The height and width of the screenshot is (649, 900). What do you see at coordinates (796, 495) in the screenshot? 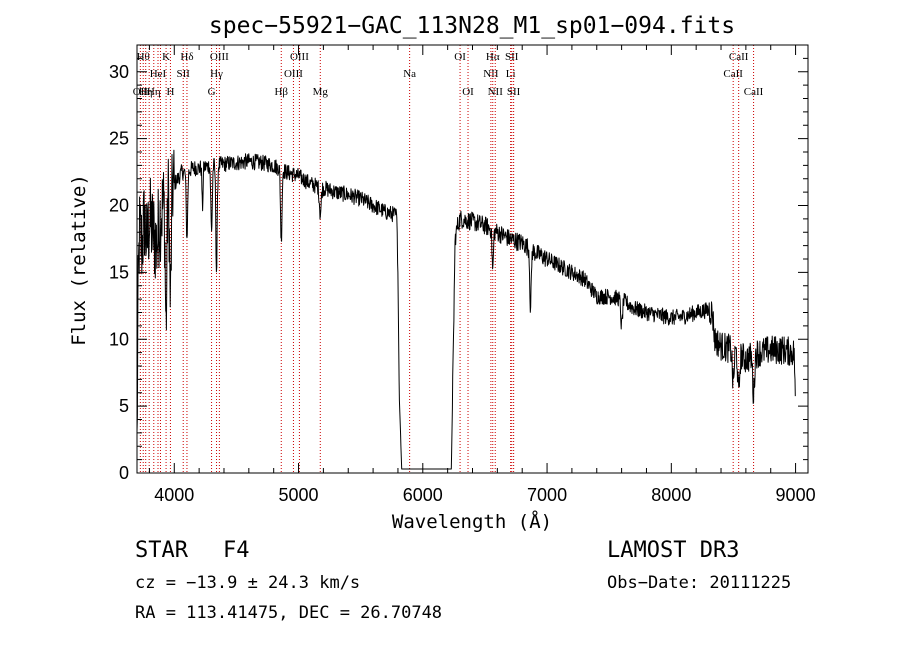
I see `x-tick-label: 9000` at bounding box center [796, 495].